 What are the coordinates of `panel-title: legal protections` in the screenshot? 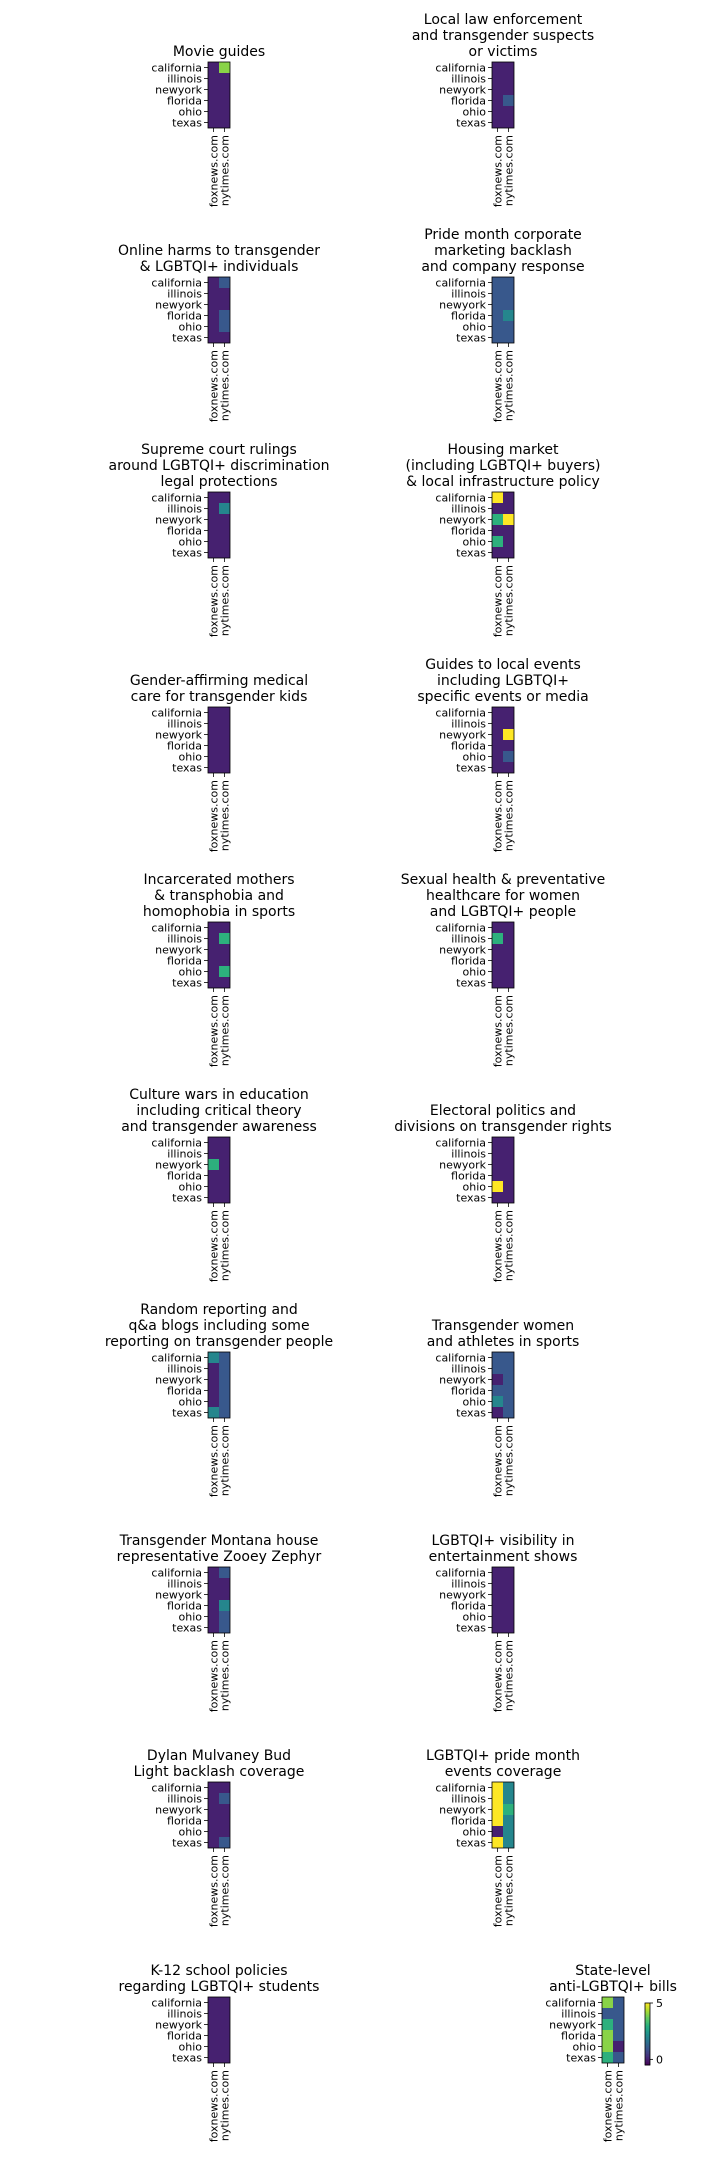 It's located at (218, 482).